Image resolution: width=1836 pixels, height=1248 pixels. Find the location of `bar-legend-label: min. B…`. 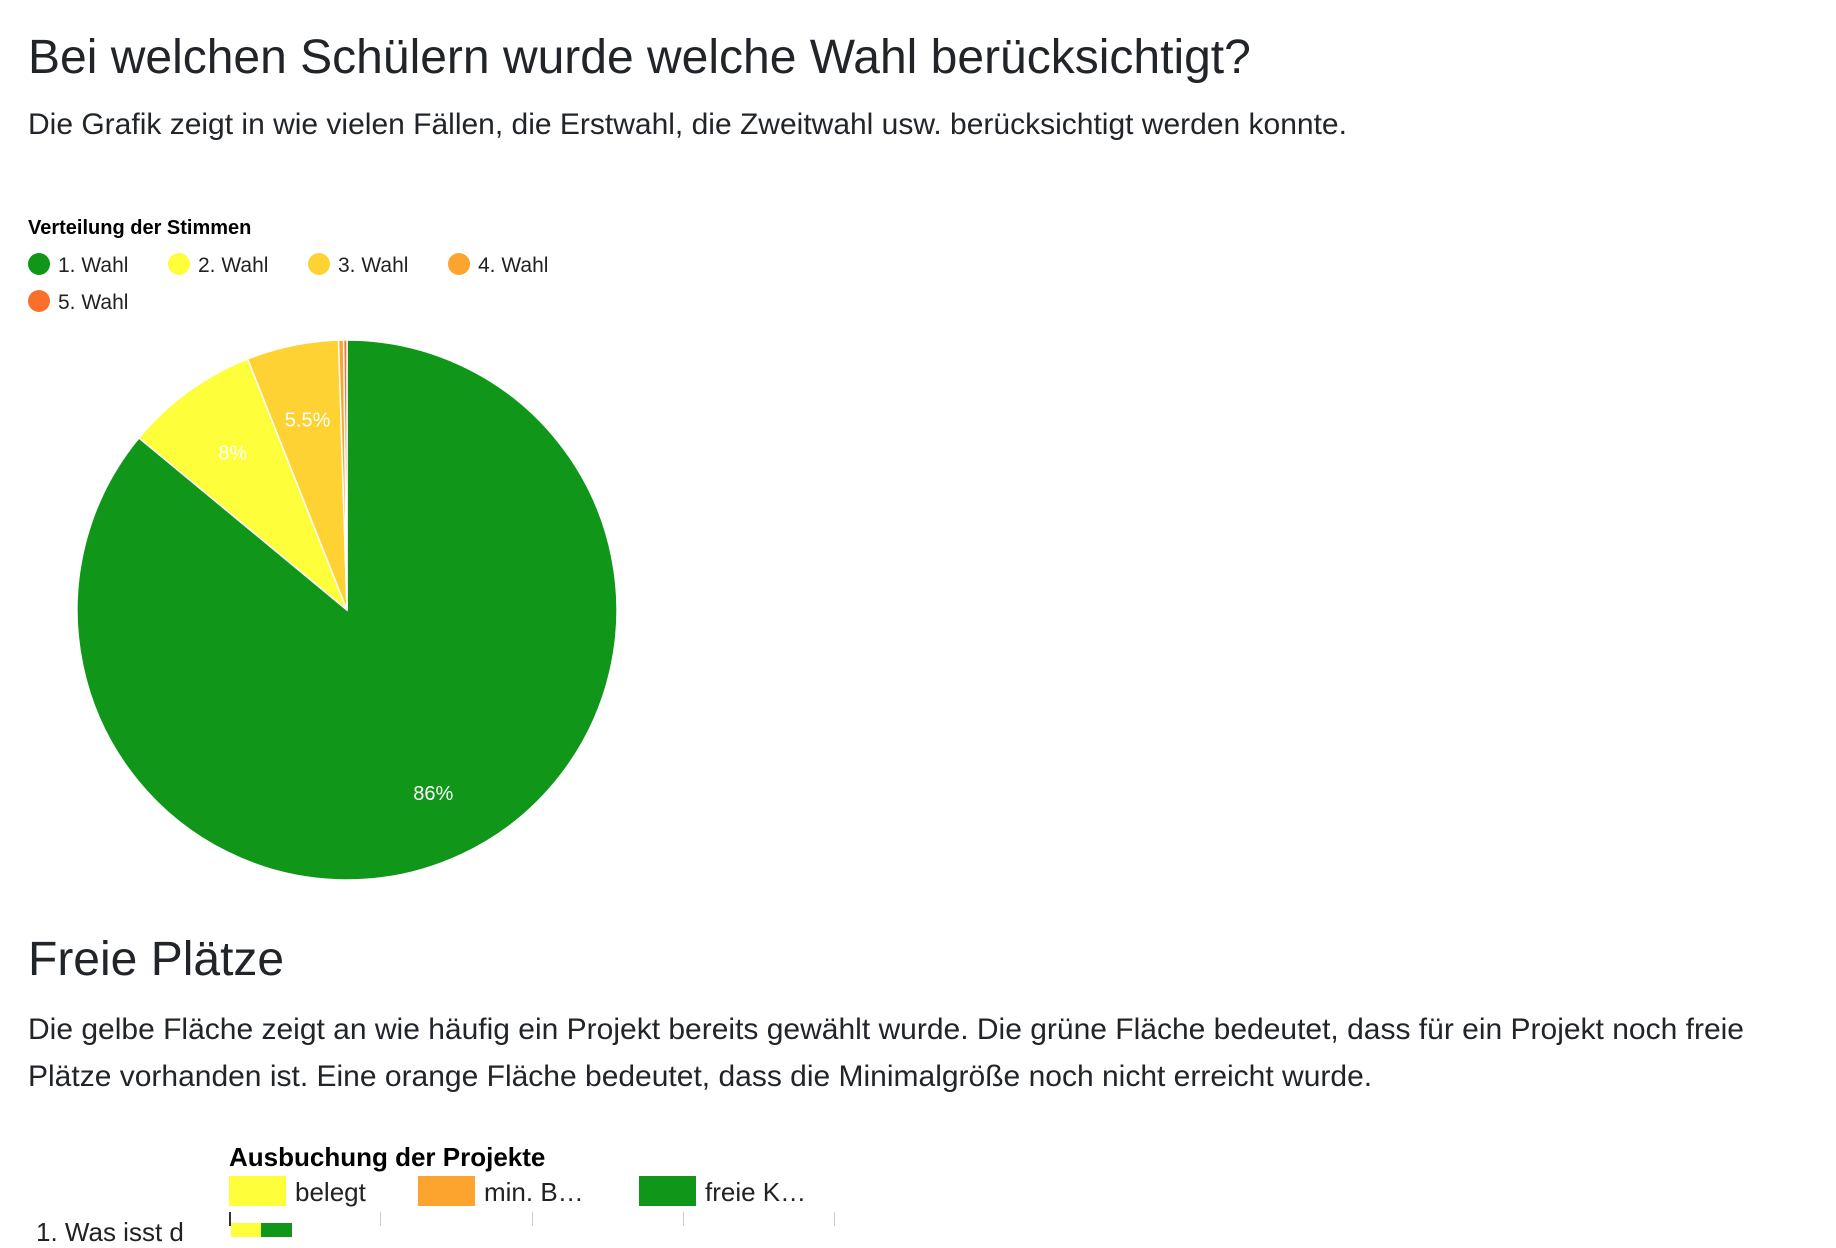

bar-legend-label: min. B… is located at coordinates (534, 1192).